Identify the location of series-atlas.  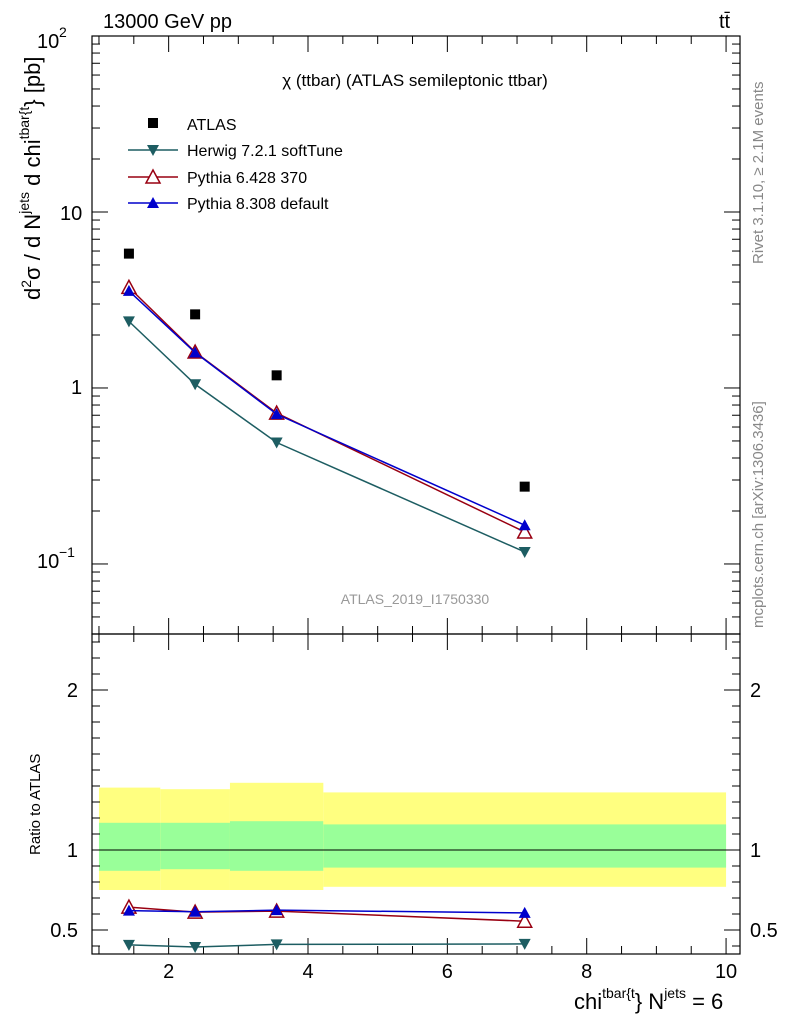
(326, 370).